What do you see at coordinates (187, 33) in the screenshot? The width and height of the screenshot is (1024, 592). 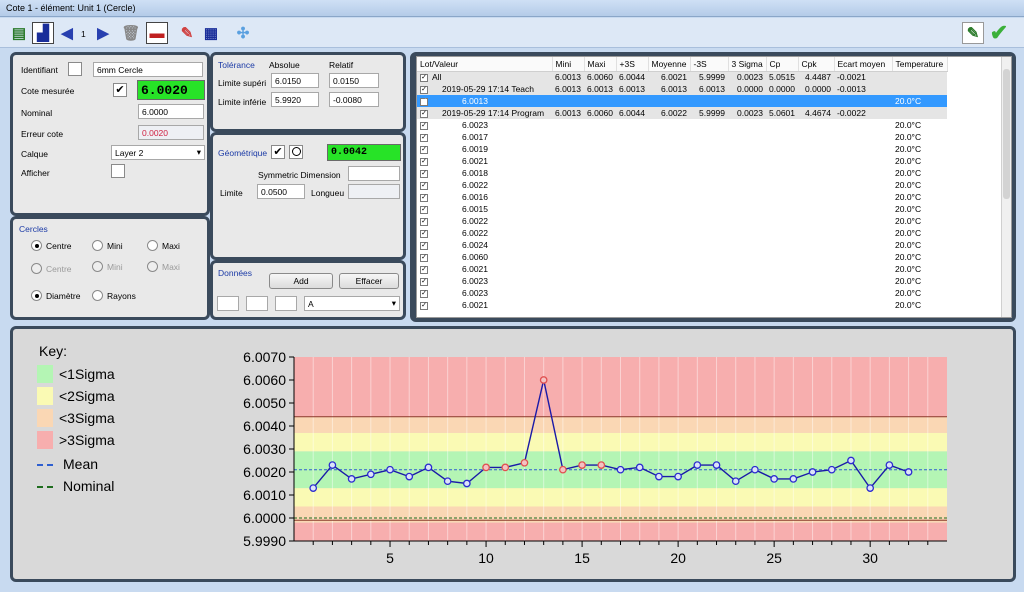 I see `edit-icon: ✎` at bounding box center [187, 33].